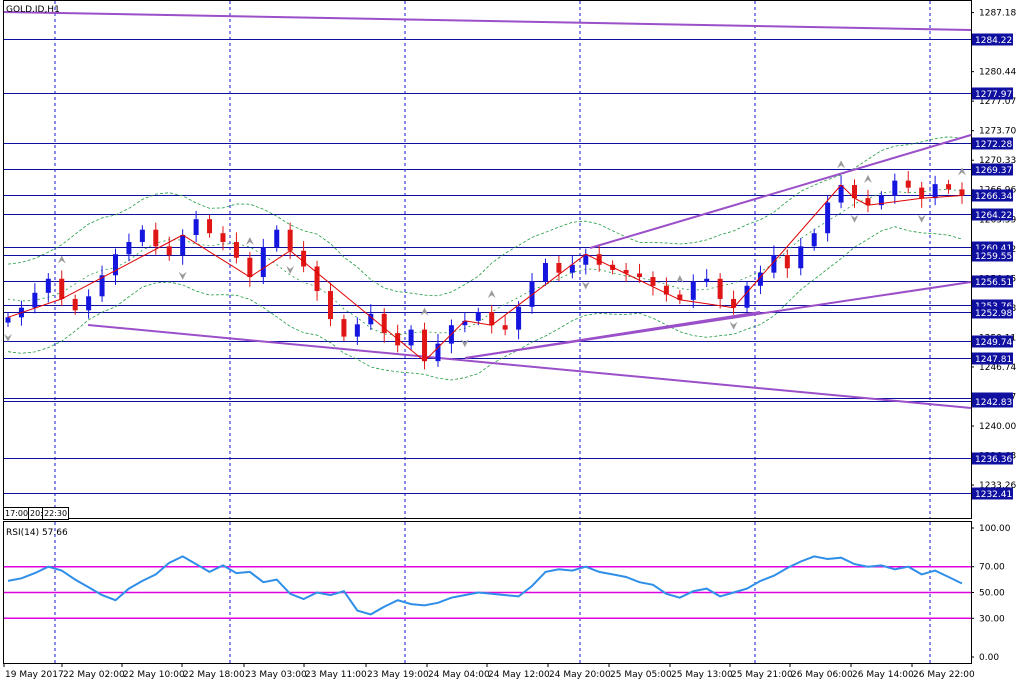 This screenshot has height=683, width=1024. What do you see at coordinates (459, 675) in the screenshot?
I see `x-tick-label: 24 May 04:00` at bounding box center [459, 675].